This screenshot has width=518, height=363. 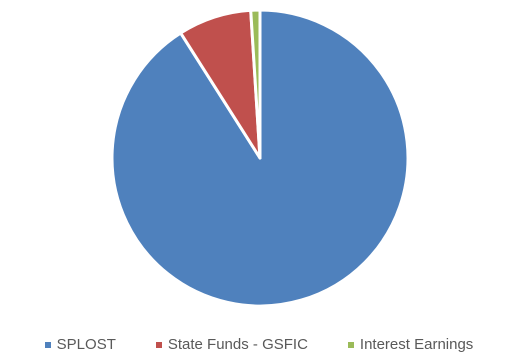 I want to click on legend-swatch-interest-earnings, so click(x=350, y=344).